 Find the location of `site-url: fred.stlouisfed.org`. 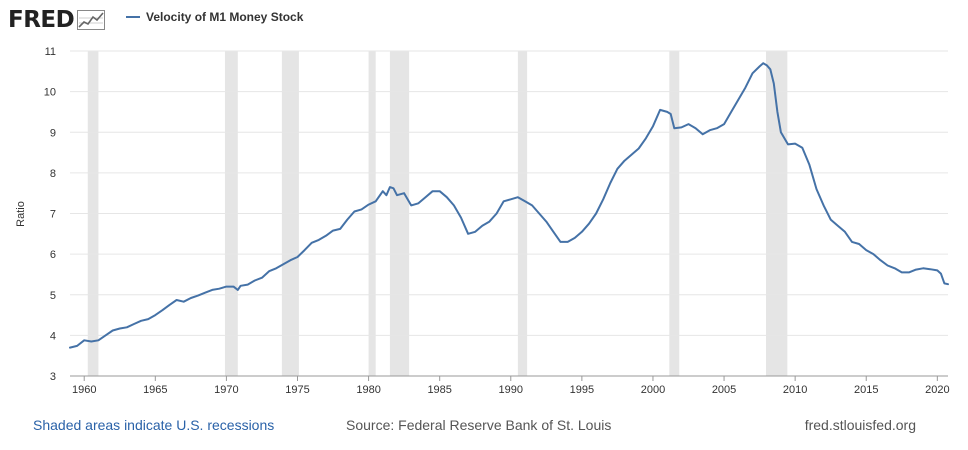

site-url: fred.stlouisfed.org is located at coordinates (860, 425).